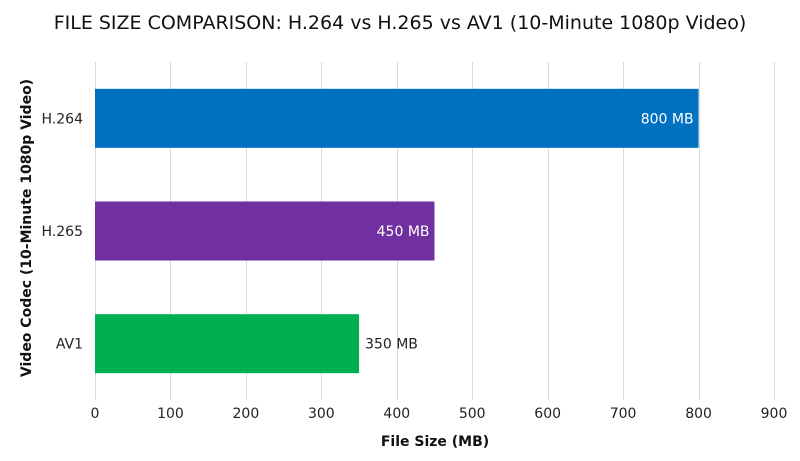  I want to click on x-axis-title: File Size (MB), so click(435, 442).